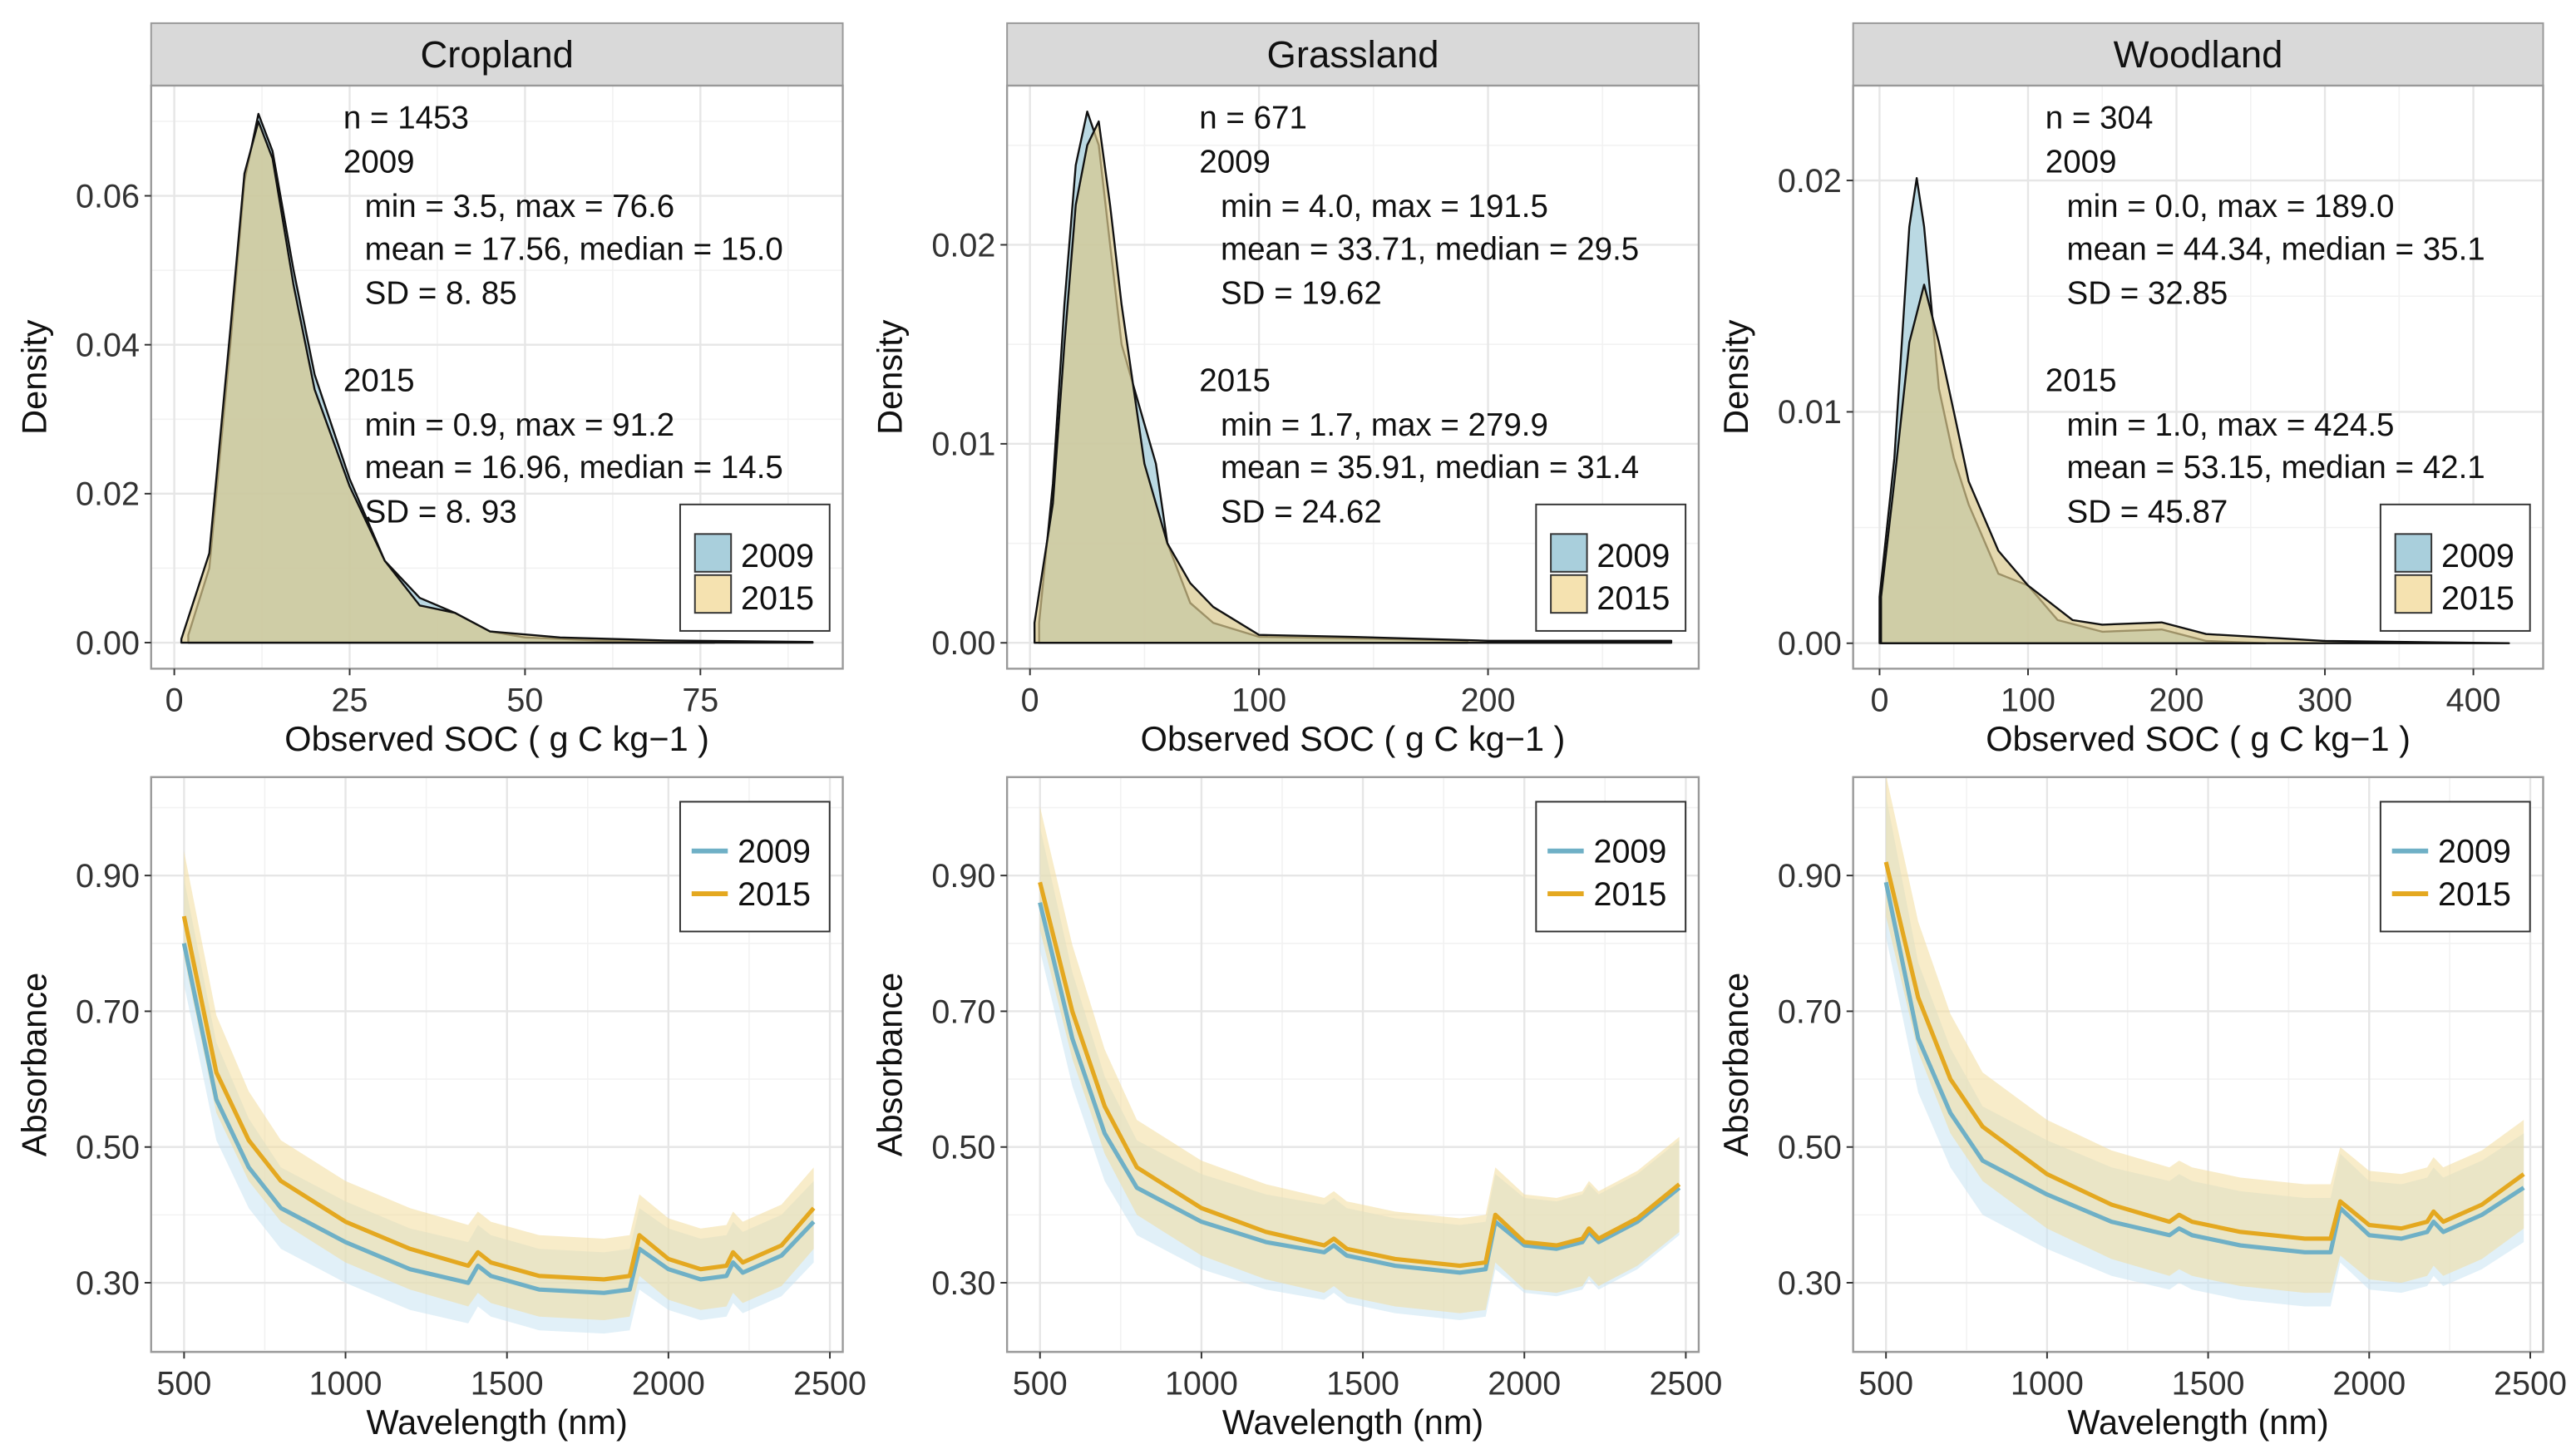  Describe the element at coordinates (1301, 294) in the screenshot. I see `stats-annotation-line: SD = 19.62` at that location.